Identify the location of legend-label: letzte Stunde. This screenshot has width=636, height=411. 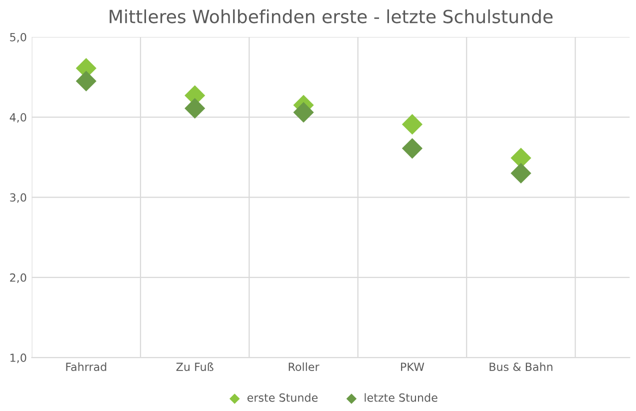
(401, 397).